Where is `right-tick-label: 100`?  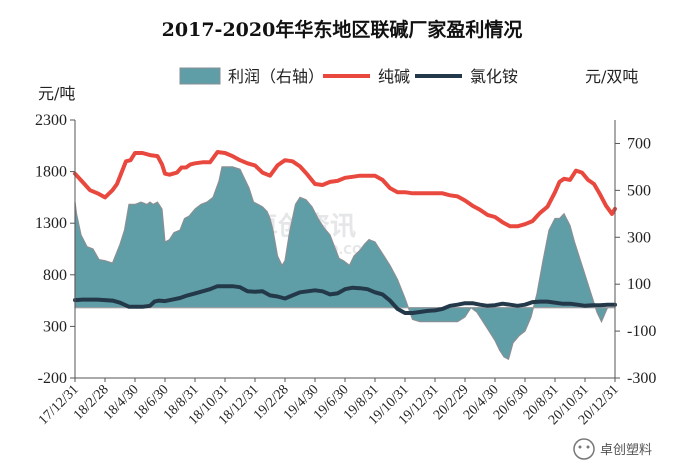 right-tick-label: 100 is located at coordinates (639, 284).